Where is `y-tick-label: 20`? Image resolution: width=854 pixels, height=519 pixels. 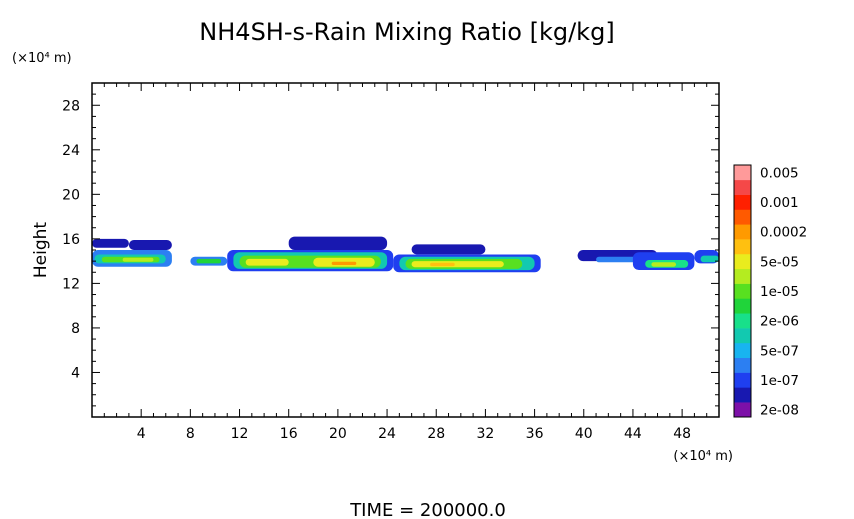 y-tick-label: 20 is located at coordinates (71, 195).